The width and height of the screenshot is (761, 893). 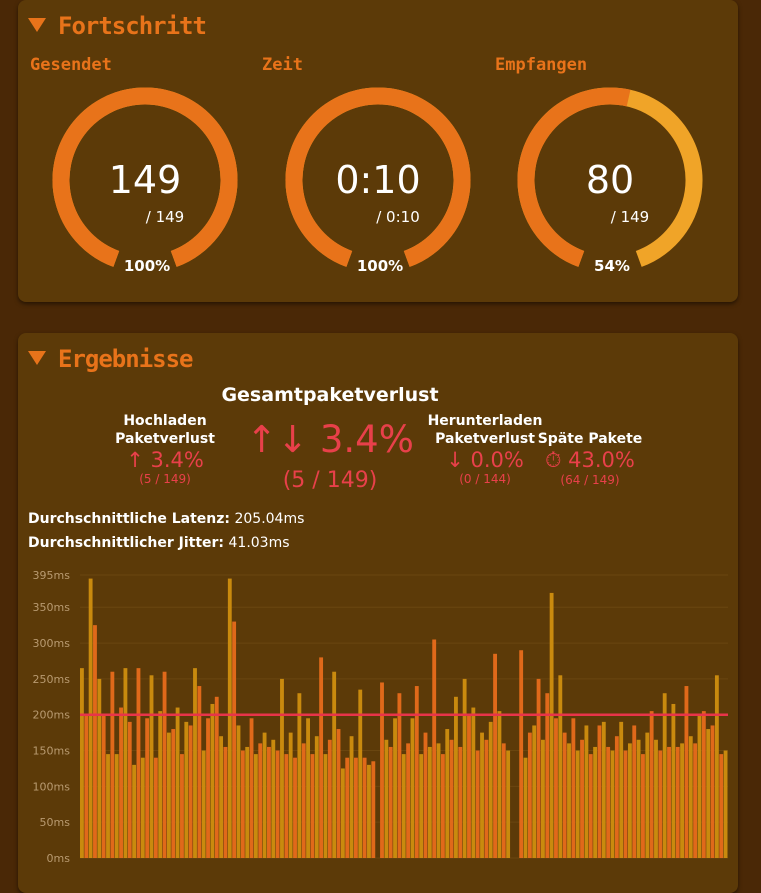 What do you see at coordinates (398, 217) in the screenshot?
I see `gauge-total: / 0:10` at bounding box center [398, 217].